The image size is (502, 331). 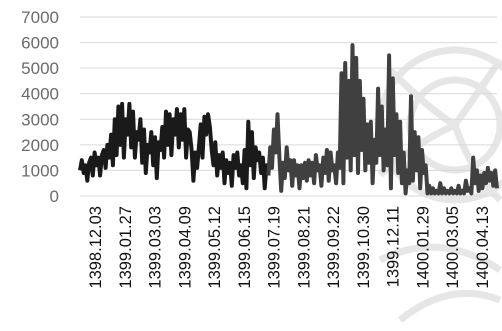 What do you see at coordinates (40, 107) in the screenshot?
I see `y-axis-ticks: 0 1000 2000 3000 4000 5000 6000 7000` at bounding box center [40, 107].